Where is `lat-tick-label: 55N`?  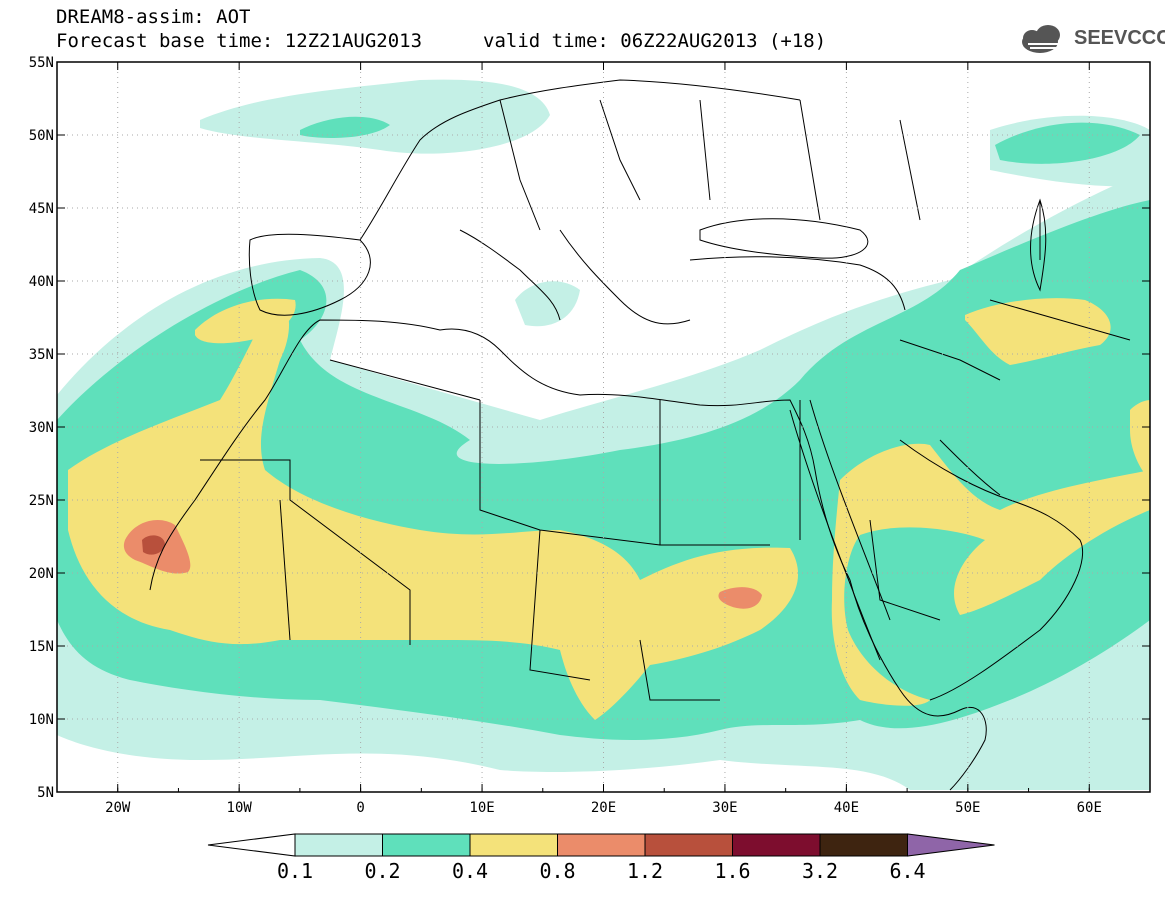 lat-tick-label: 55N is located at coordinates (41, 63).